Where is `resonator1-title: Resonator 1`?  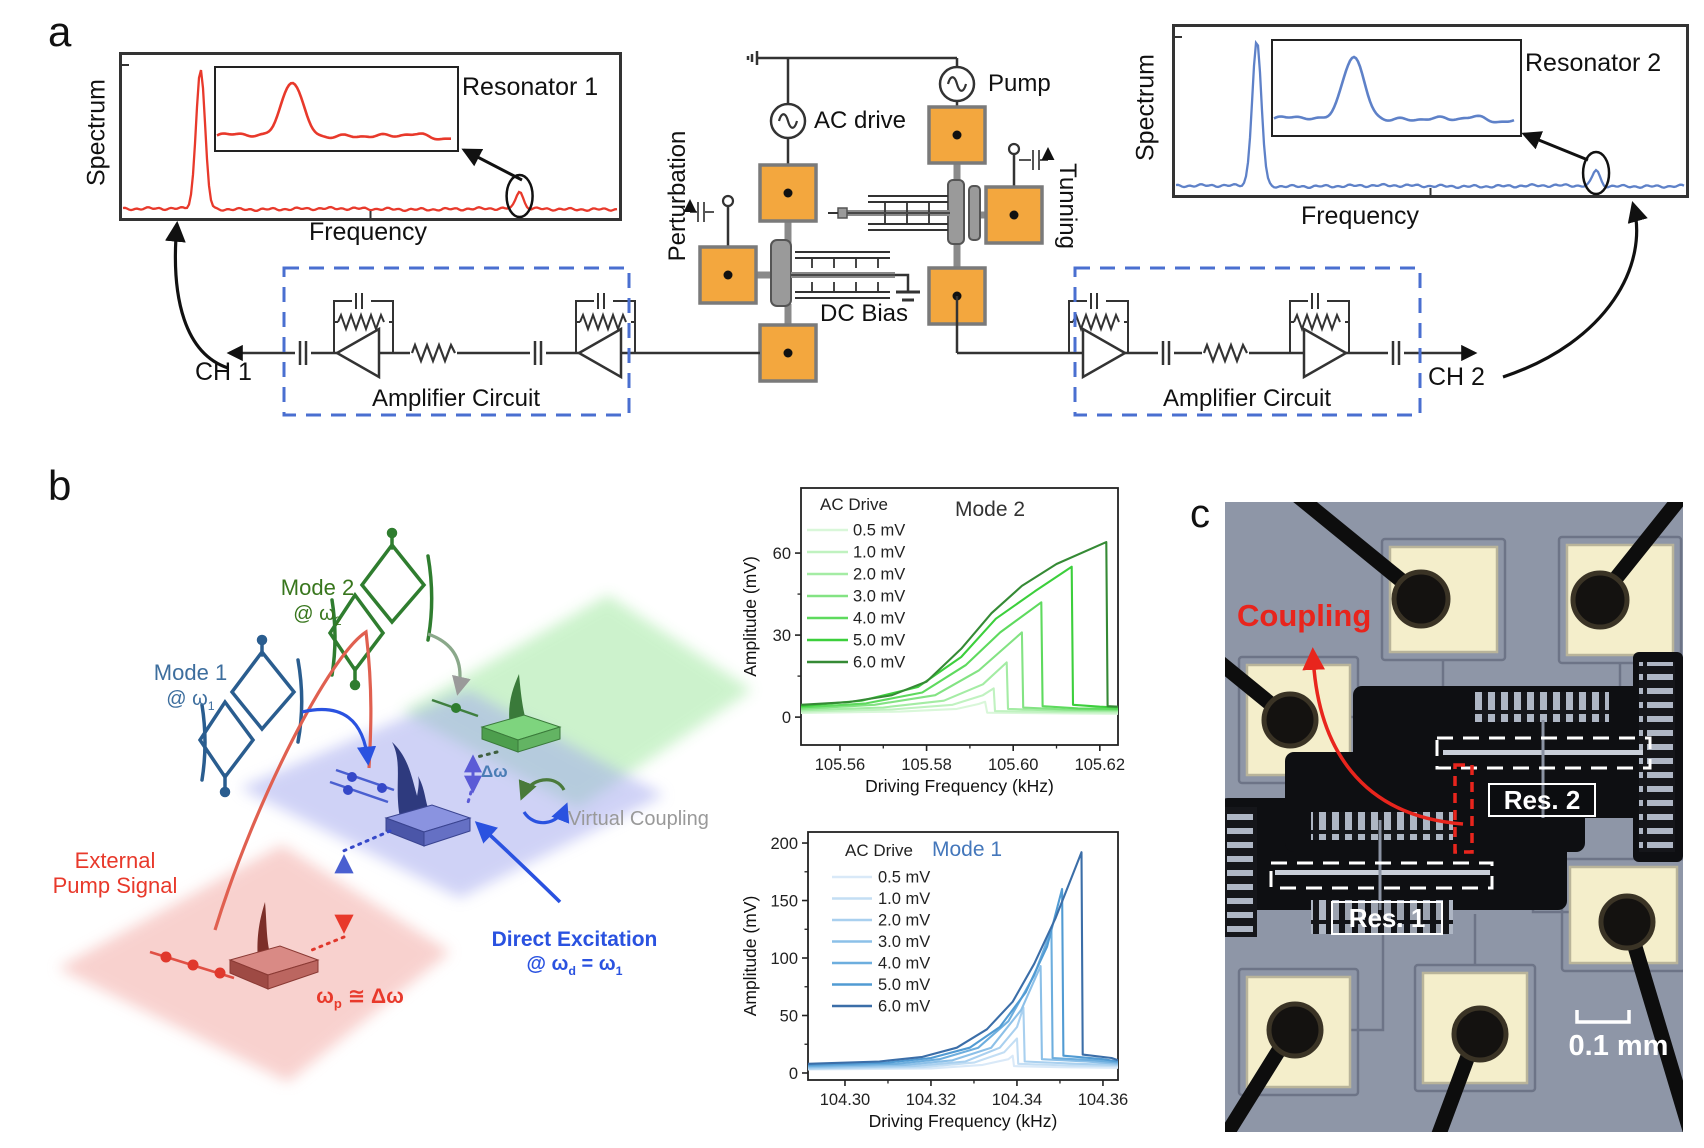
resonator1-title: Resonator 1 is located at coordinates (530, 87).